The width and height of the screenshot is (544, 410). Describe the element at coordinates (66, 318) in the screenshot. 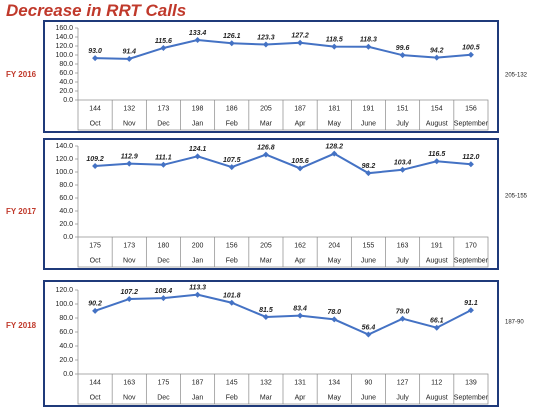

I see `y-tick-label: 80.0` at that location.